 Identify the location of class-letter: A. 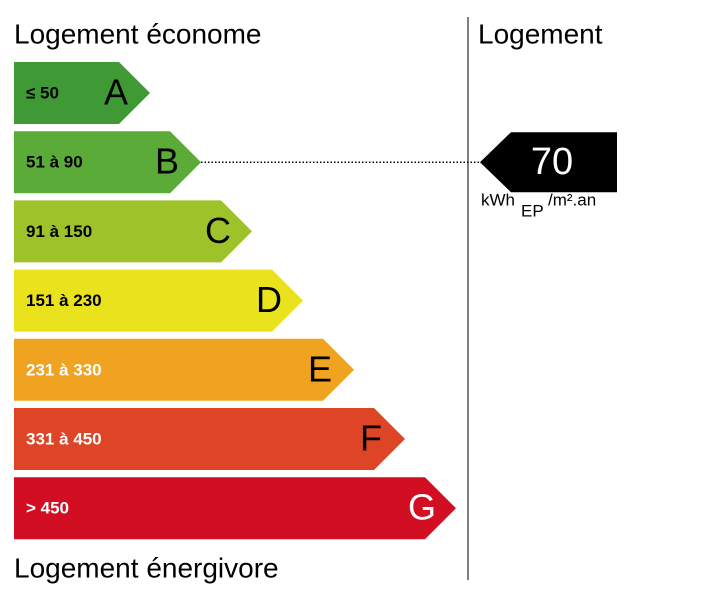
(116, 92).